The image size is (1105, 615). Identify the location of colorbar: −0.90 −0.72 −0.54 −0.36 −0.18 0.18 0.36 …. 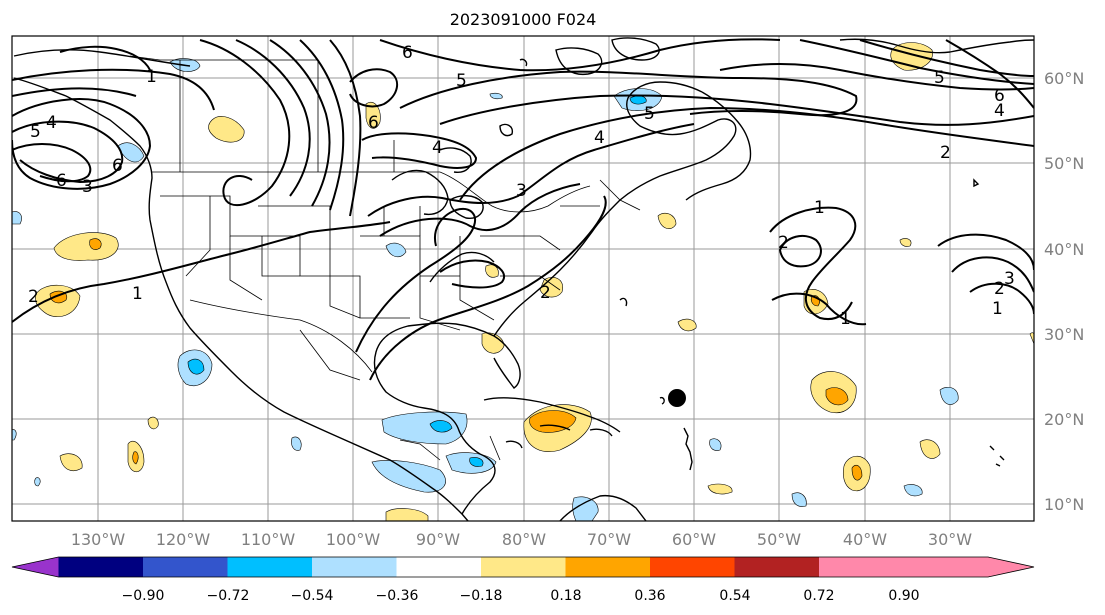
(523, 580).